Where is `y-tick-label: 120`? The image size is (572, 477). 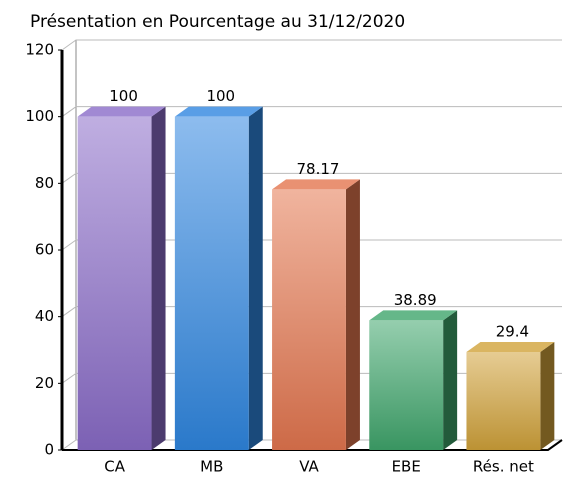
y-tick-label: 120 is located at coordinates (39, 50).